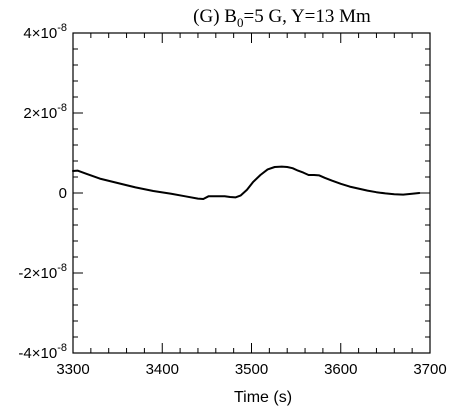  What do you see at coordinates (251, 369) in the screenshot?
I see `x-tick-label: 3500` at bounding box center [251, 369].